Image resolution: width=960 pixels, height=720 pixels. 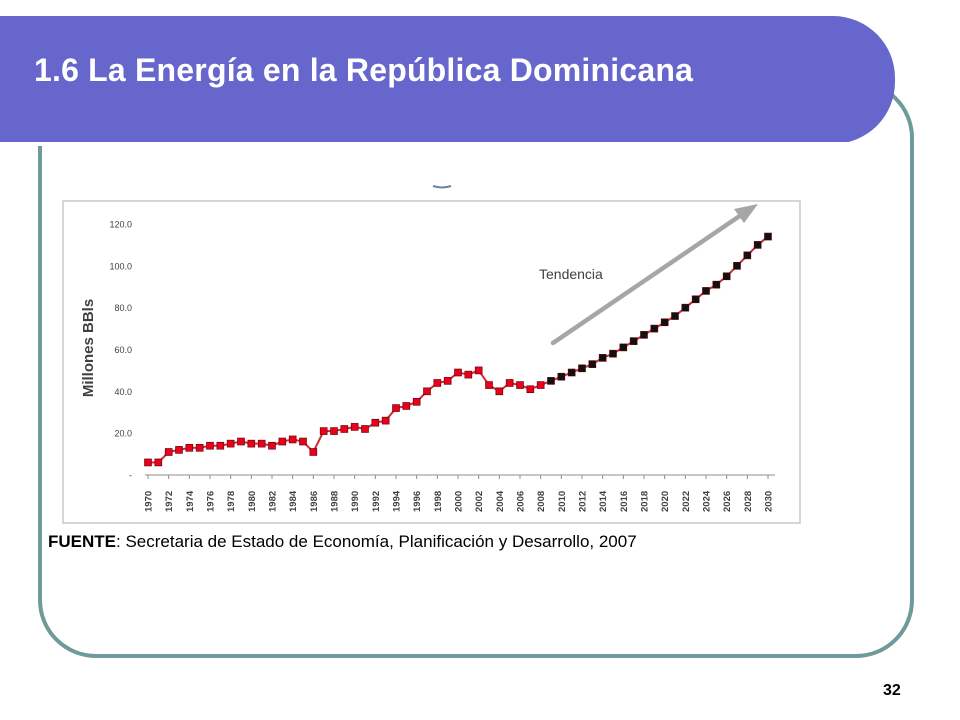 I want to click on x-tick-label: 2028, so click(x=748, y=501).